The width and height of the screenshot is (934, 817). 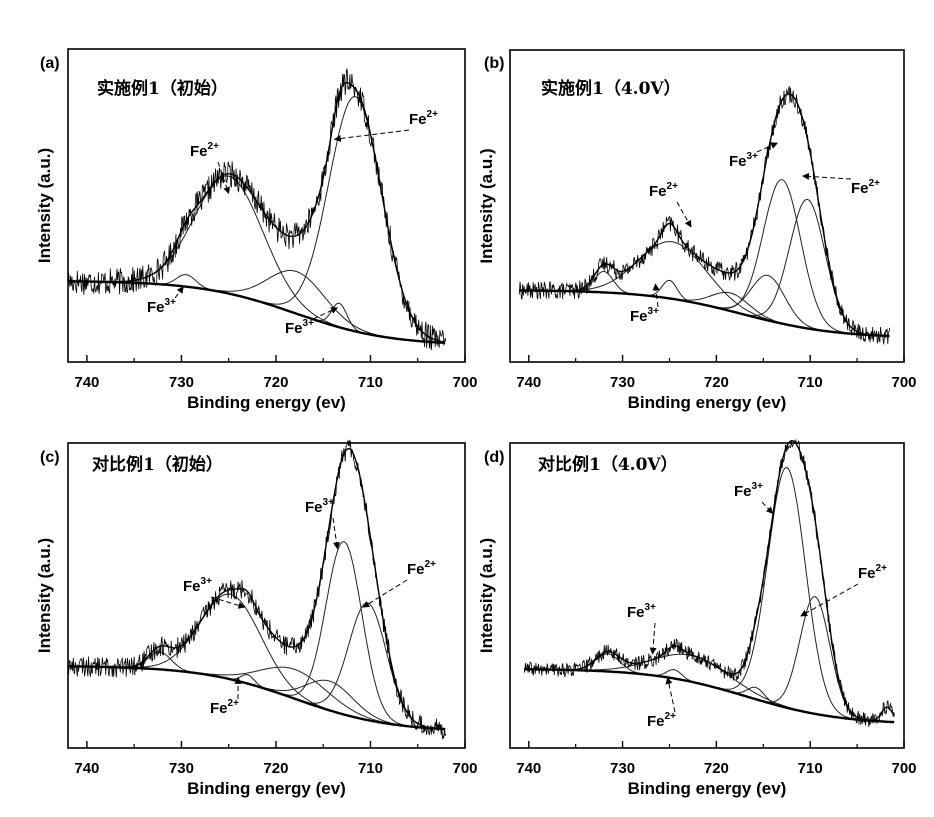 What do you see at coordinates (50, 457) in the screenshot?
I see `panel-label: (c)` at bounding box center [50, 457].